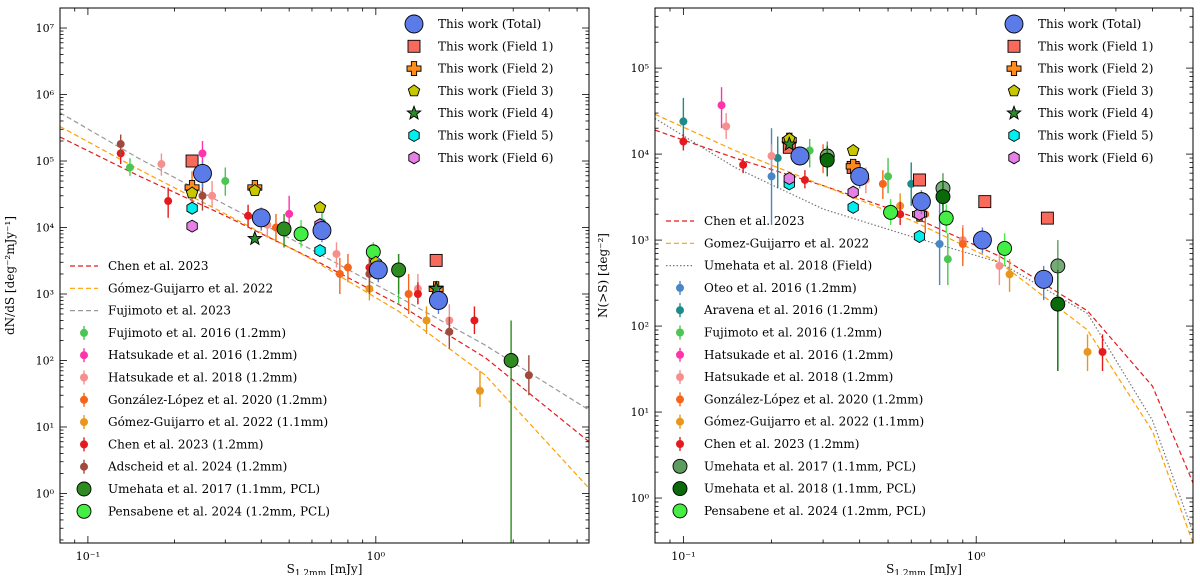 This screenshot has width=1200, height=579. Describe the element at coordinates (45, 161) in the screenshot. I see `y-tick-label: 10⁵` at that location.